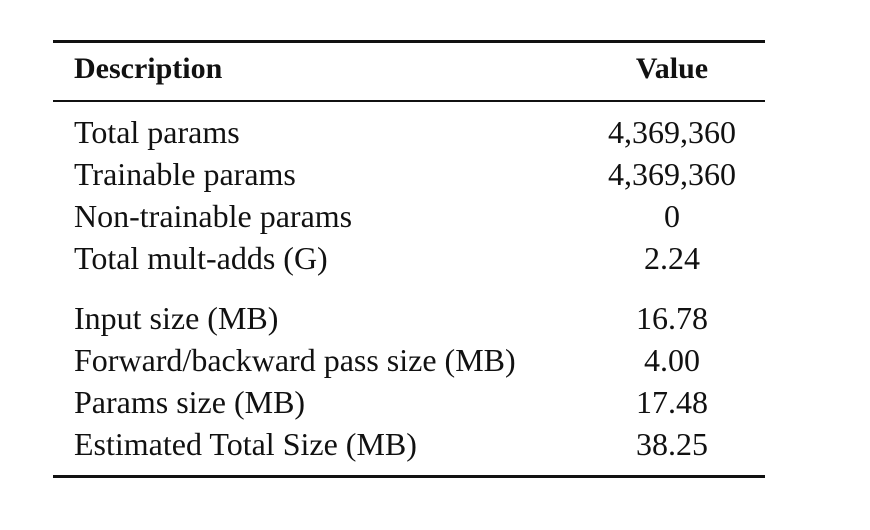 The width and height of the screenshot is (870, 530). What do you see at coordinates (672, 402) in the screenshot?
I see `row-value: 17.48` at bounding box center [672, 402].